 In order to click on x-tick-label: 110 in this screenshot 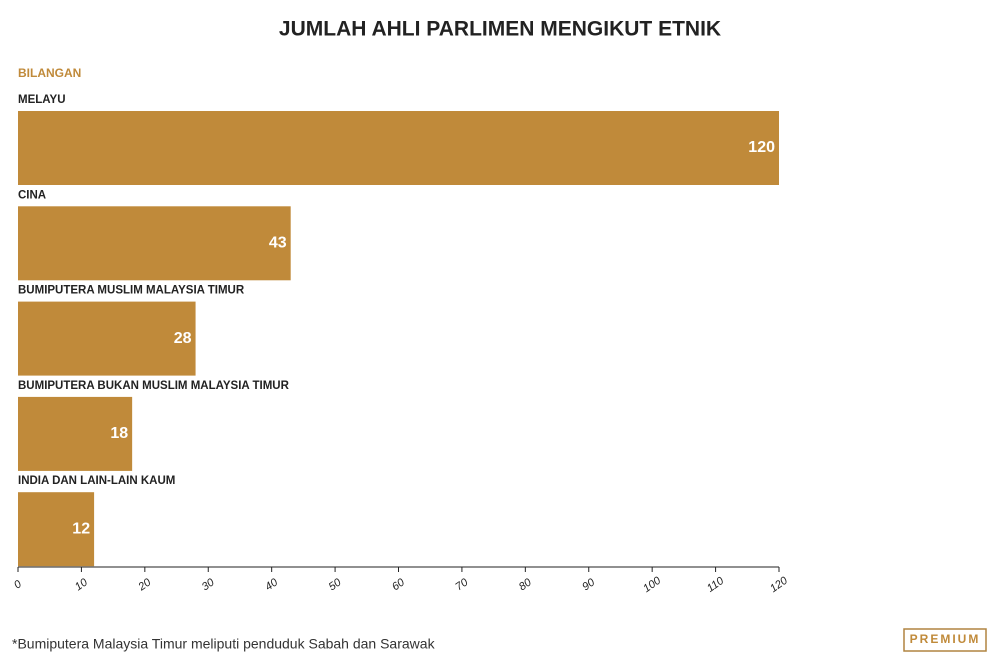, I will do `click(716, 584)`.